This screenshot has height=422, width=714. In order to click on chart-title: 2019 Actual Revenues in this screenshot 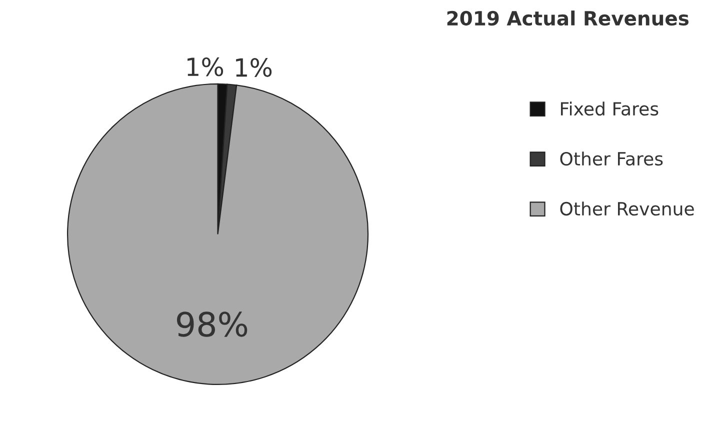, I will do `click(568, 18)`.